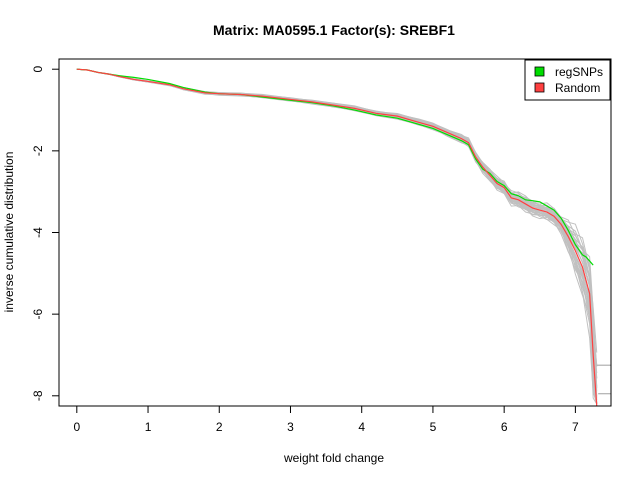 Image resolution: width=640 pixels, height=480 pixels. Describe the element at coordinates (577, 88) in the screenshot. I see `legend-label-random: Random` at that location.